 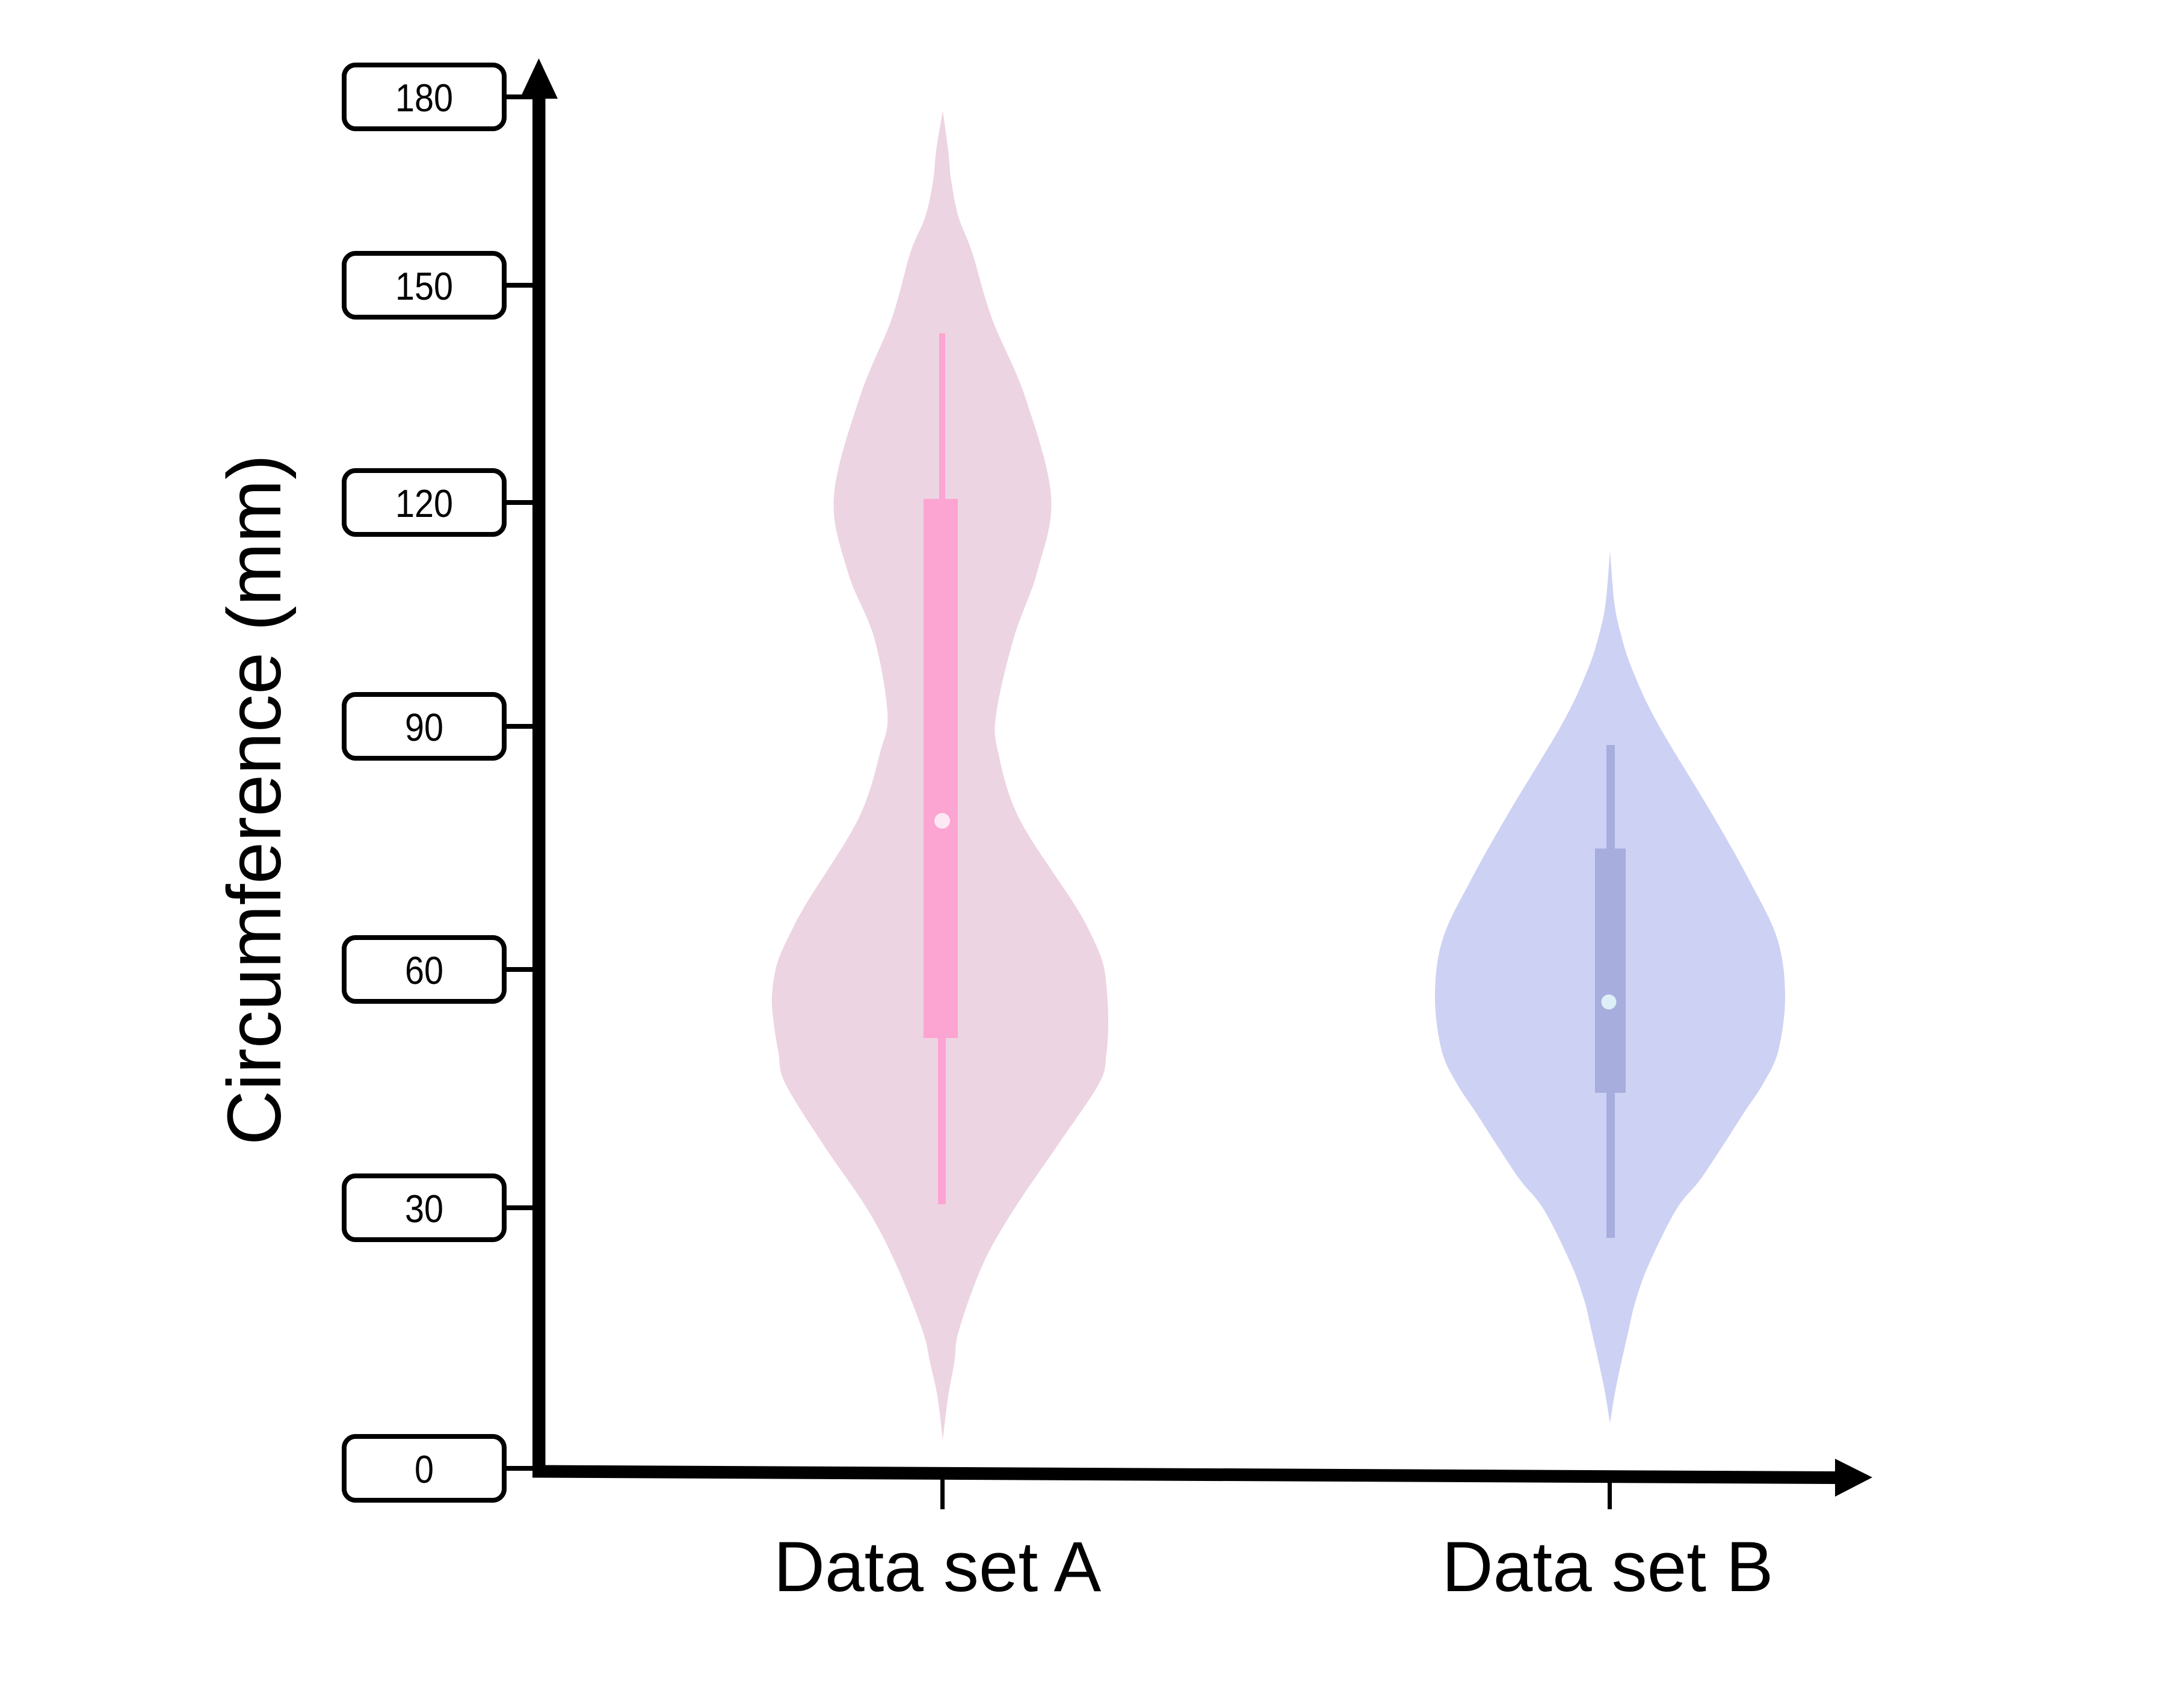 What do you see at coordinates (424, 970) in the screenshot?
I see `svg-text: 60` at bounding box center [424, 970].